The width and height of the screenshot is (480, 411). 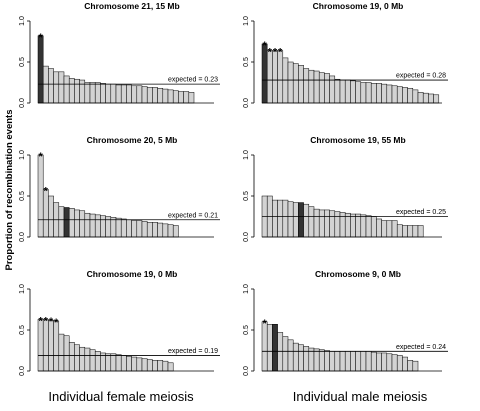 What do you see at coordinates (246, 196) in the screenshot?
I see `y-tick-label: 0.5` at bounding box center [246, 196].